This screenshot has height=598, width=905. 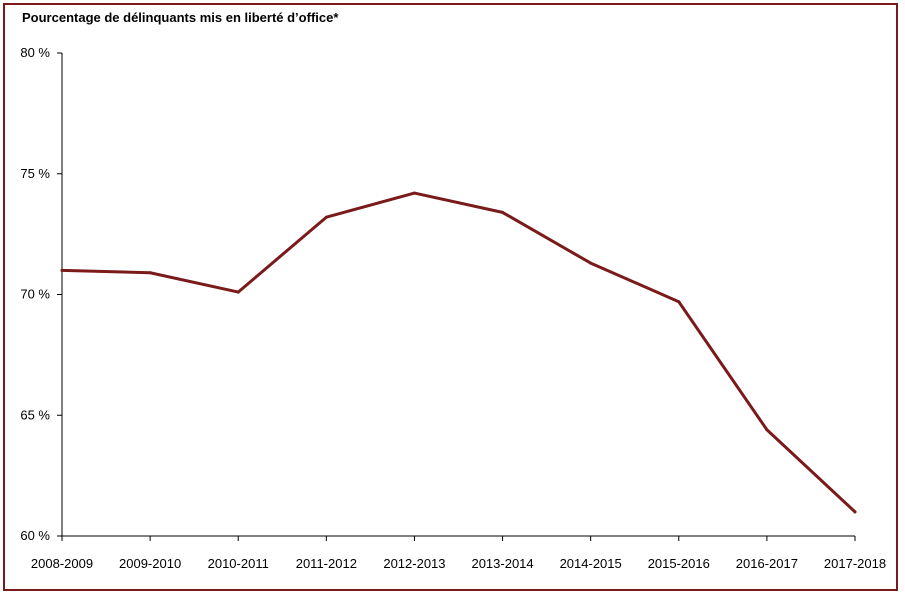 What do you see at coordinates (414, 563) in the screenshot?
I see `x-tick-label: 2012-2013` at bounding box center [414, 563].